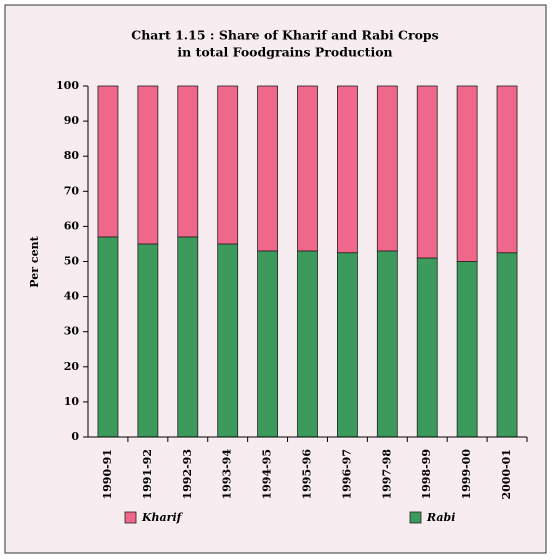 The height and width of the screenshot is (559, 552). What do you see at coordinates (72, 401) in the screenshot?
I see `y-tick-label: 10` at bounding box center [72, 401].